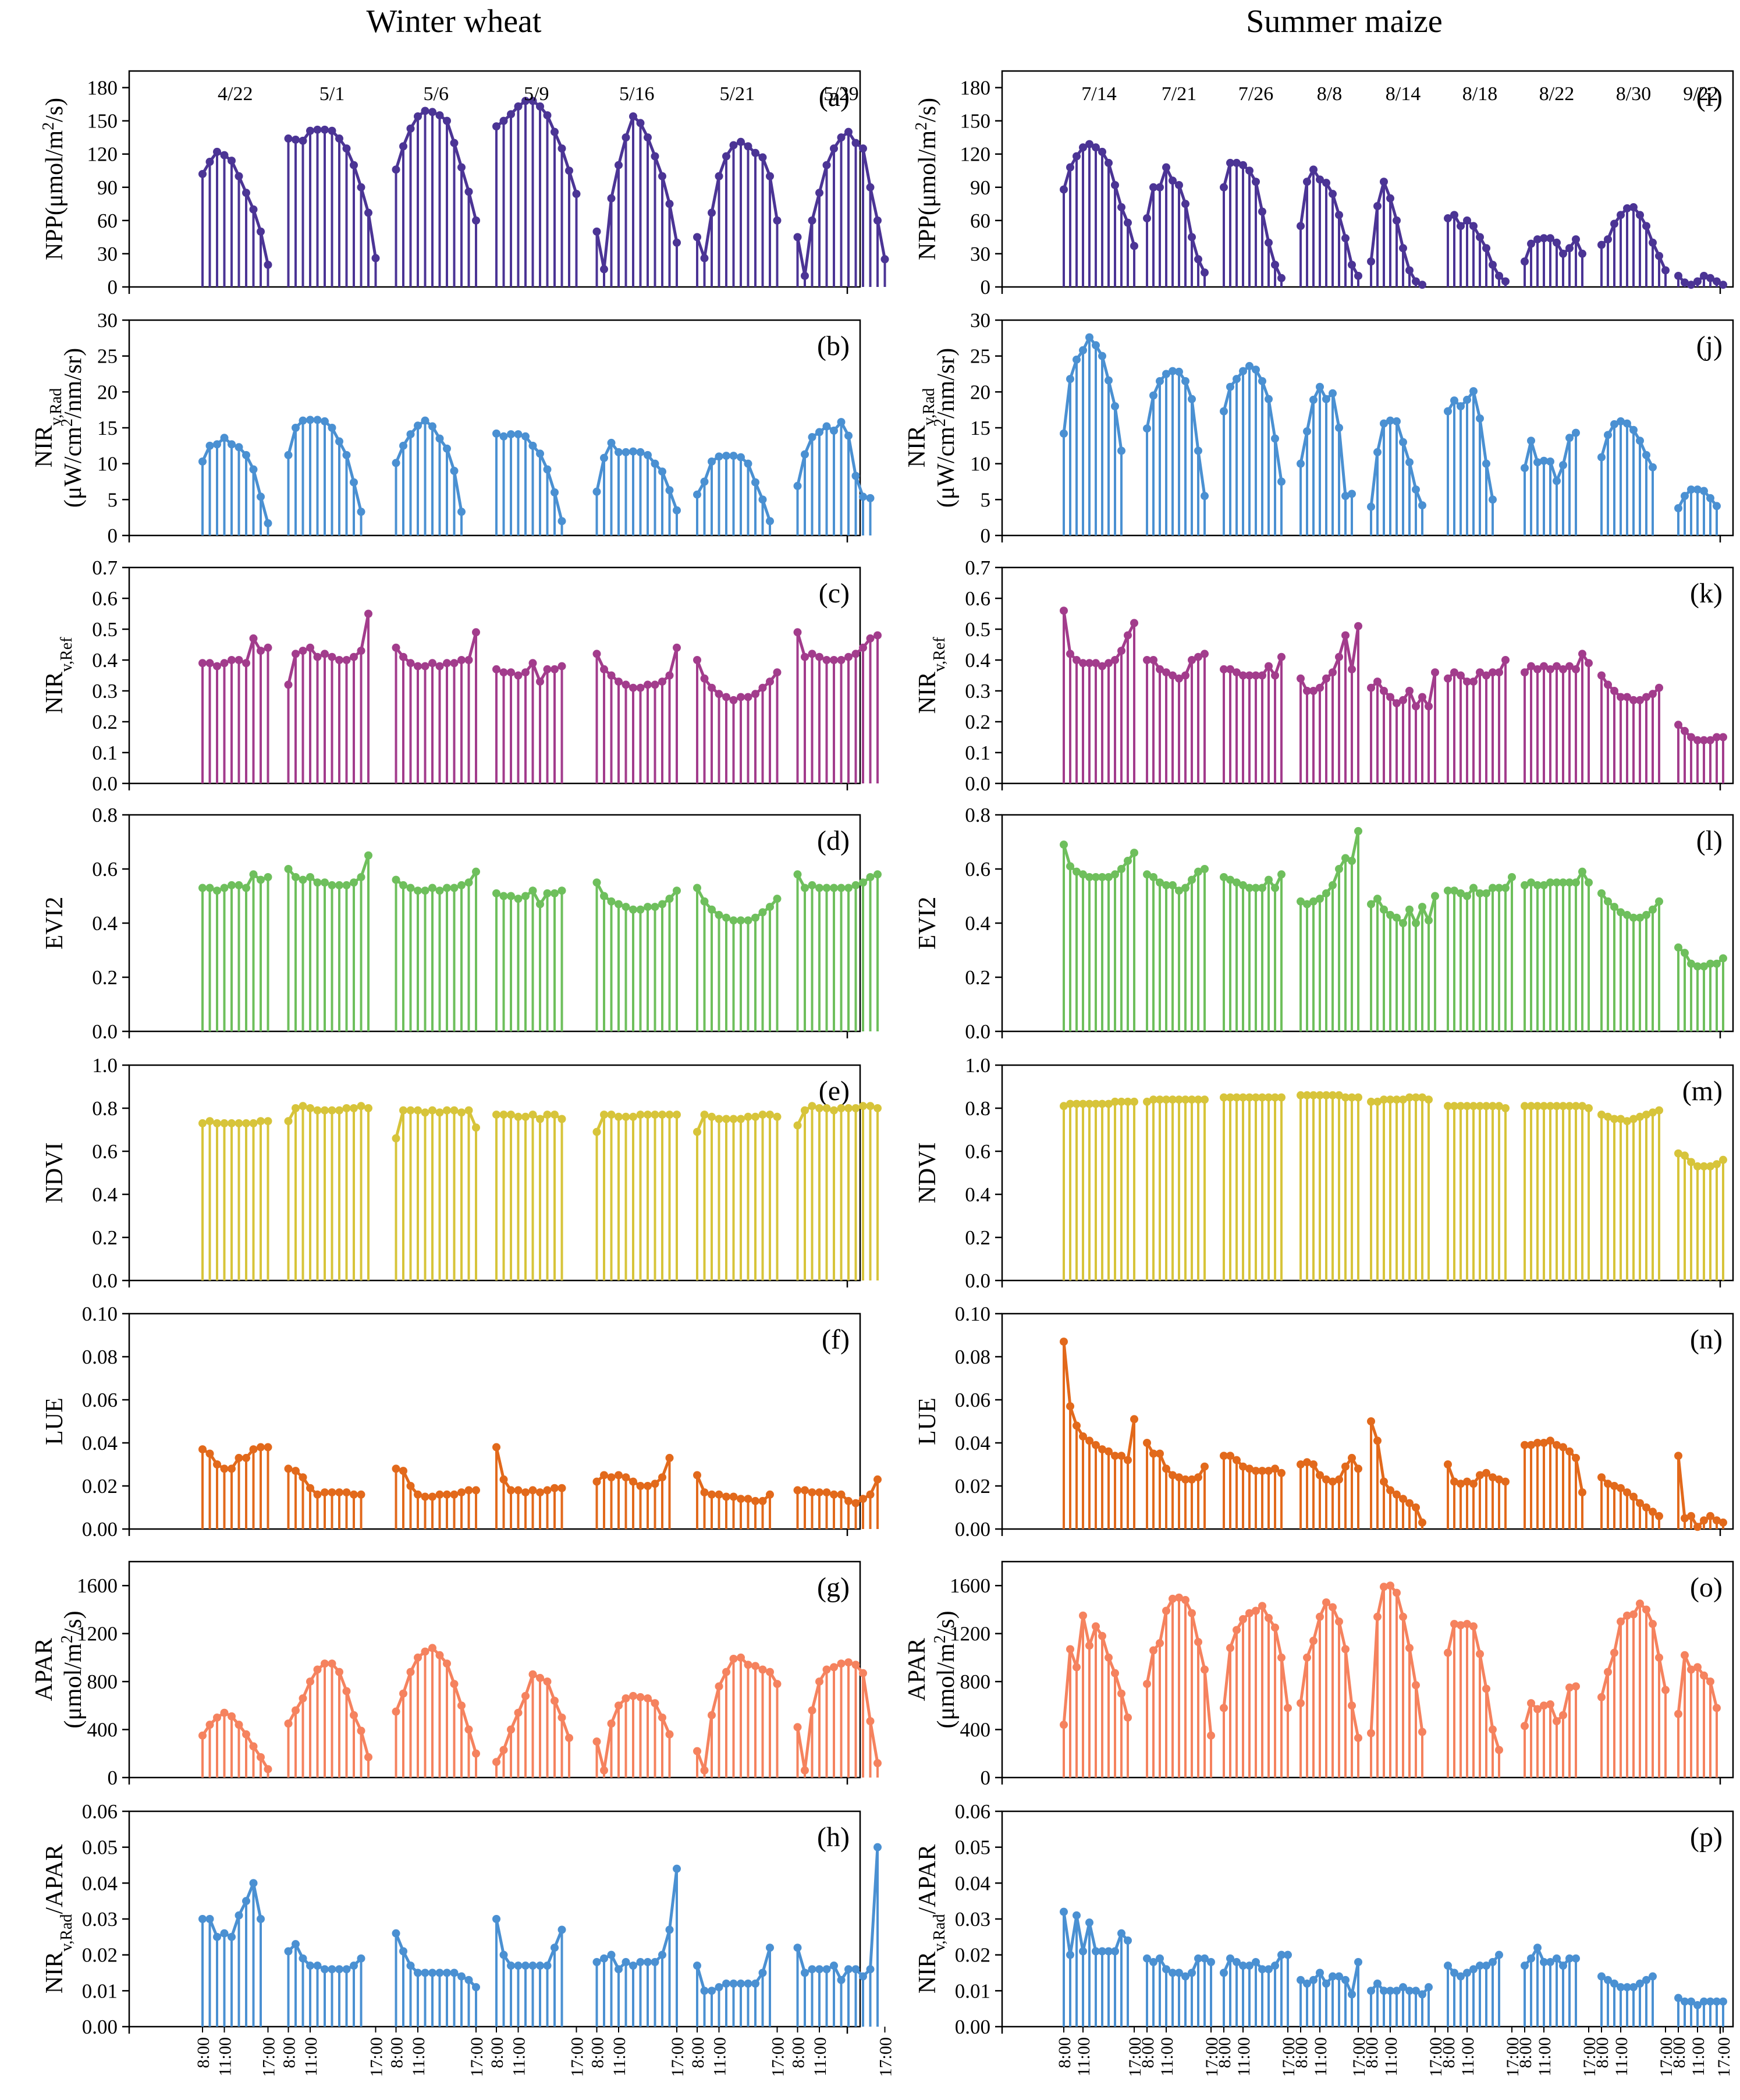 This screenshot has height=2100, width=1740. I want to click on panel-a-frame, so click(494, 179).